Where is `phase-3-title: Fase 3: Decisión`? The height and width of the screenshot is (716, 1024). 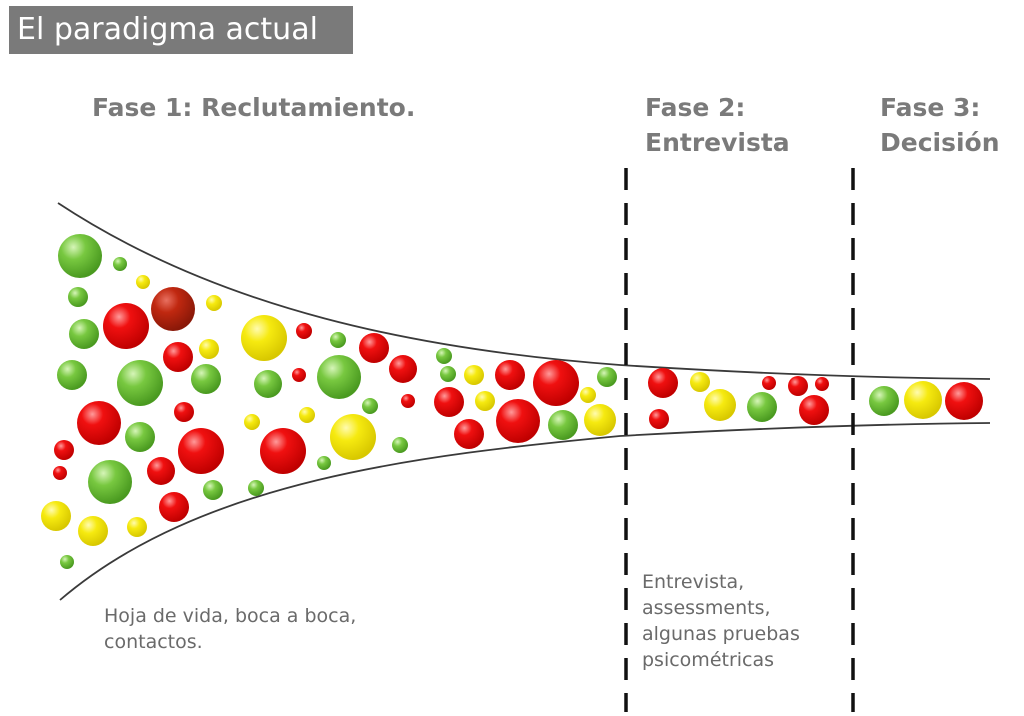
phase-3-title: Fase 3: Decisión is located at coordinates (940, 125).